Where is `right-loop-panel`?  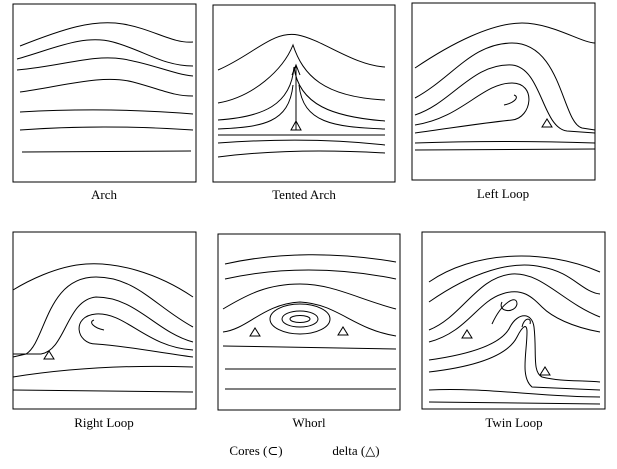
right-loop-panel is located at coordinates (104, 320).